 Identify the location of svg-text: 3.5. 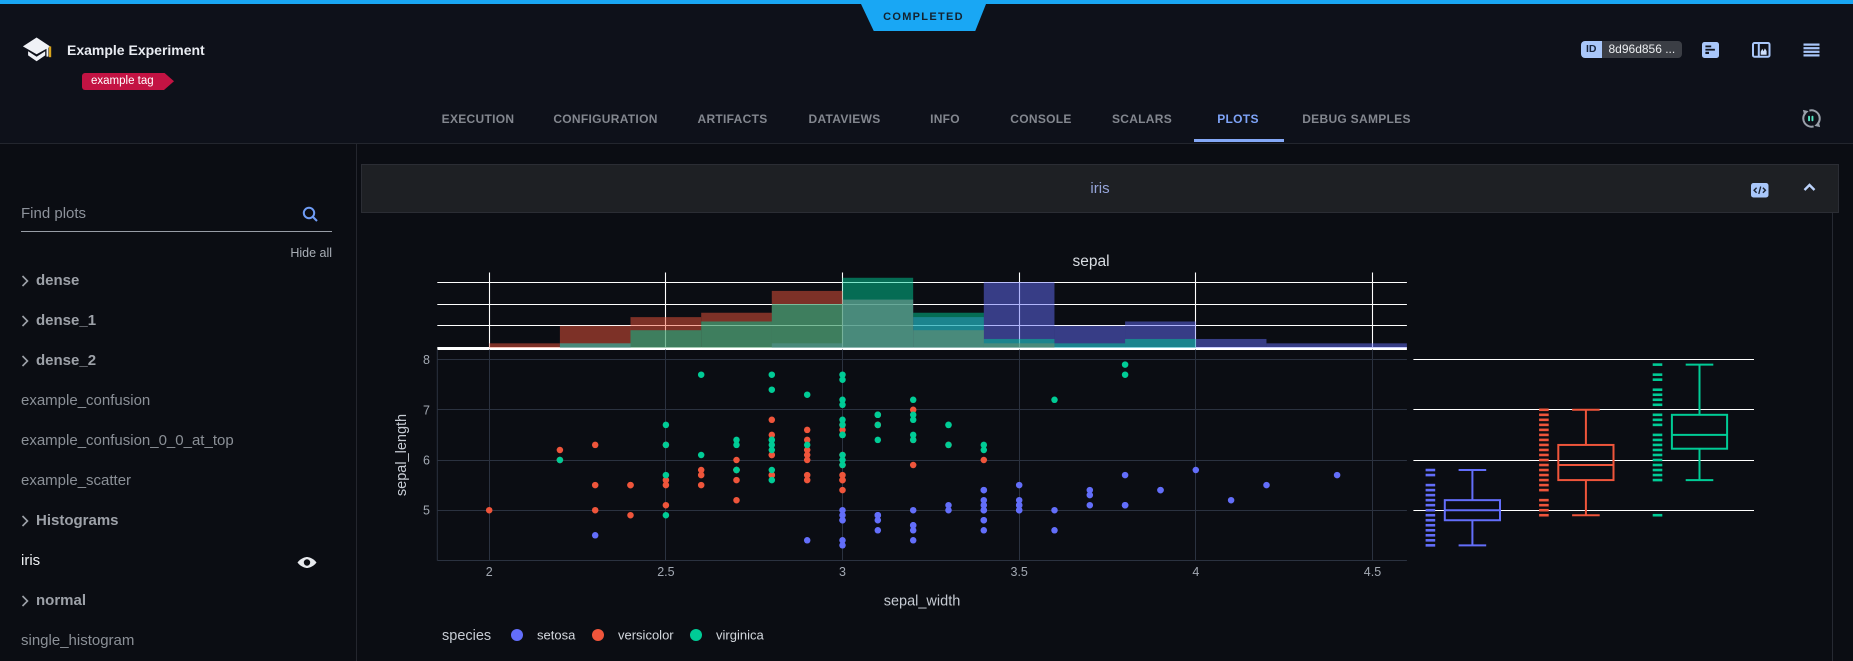
(1019, 572).